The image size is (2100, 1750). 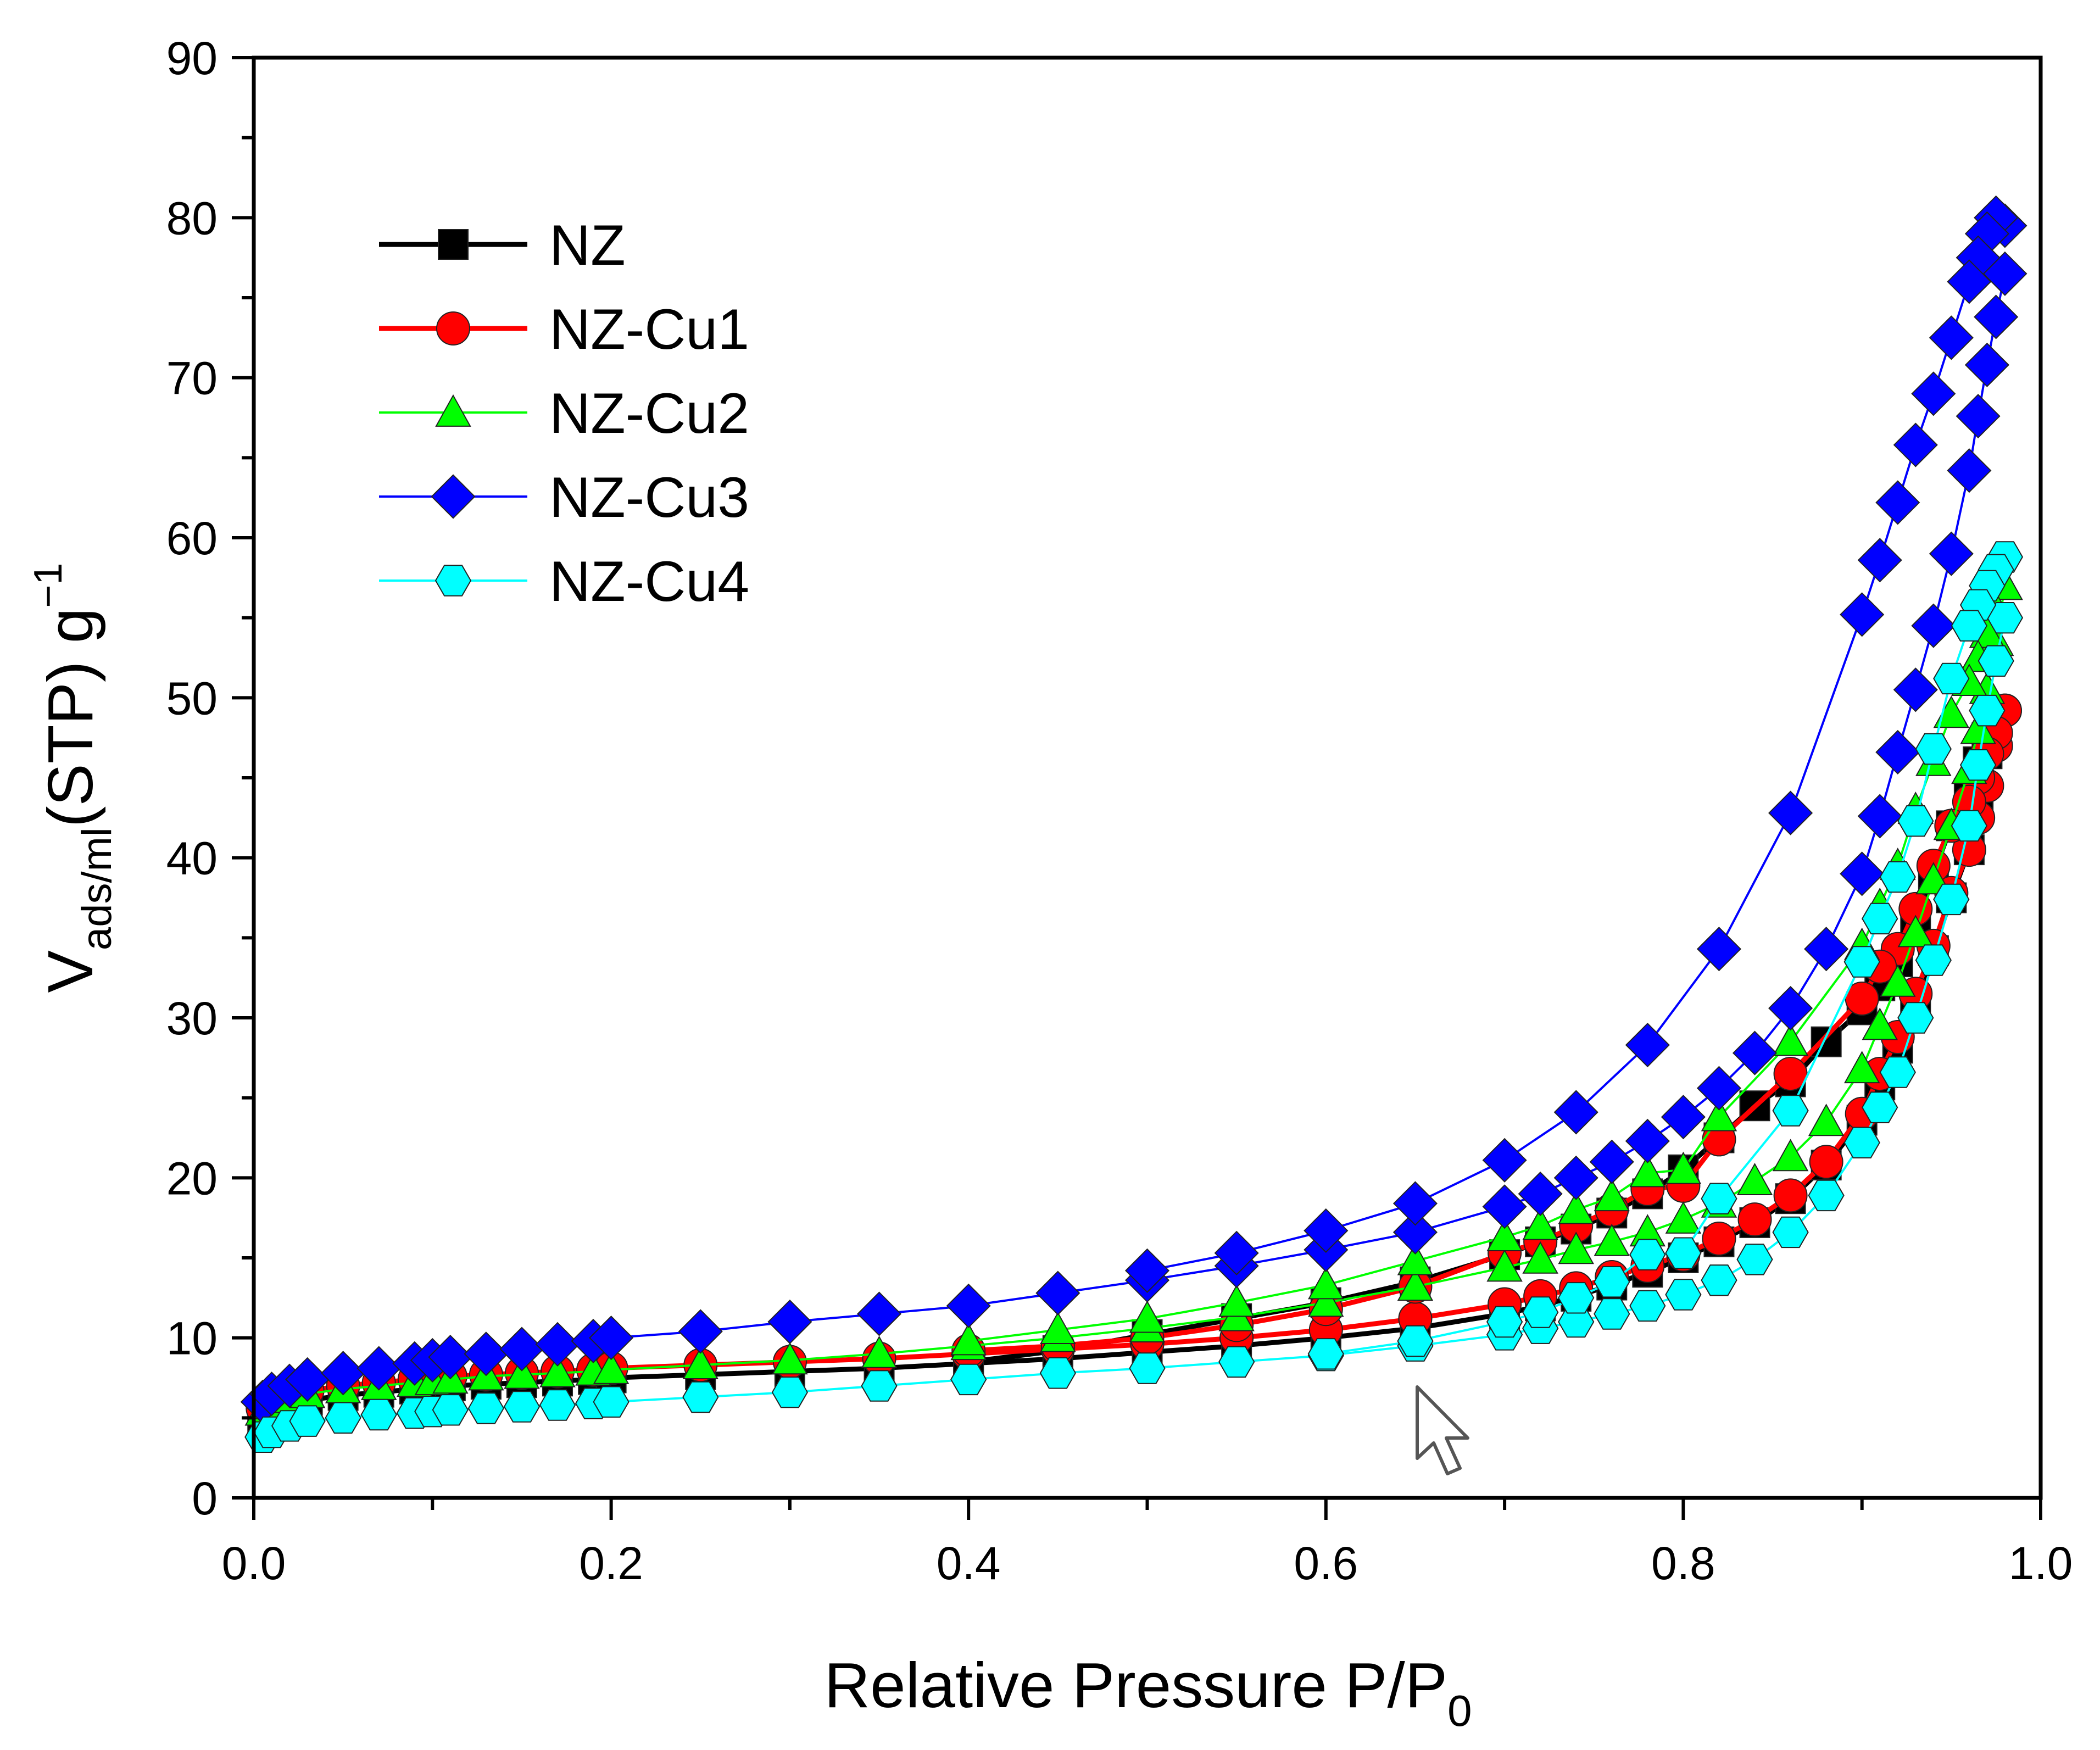 I want to click on y-tick-label-6: 60, so click(x=192, y=538).